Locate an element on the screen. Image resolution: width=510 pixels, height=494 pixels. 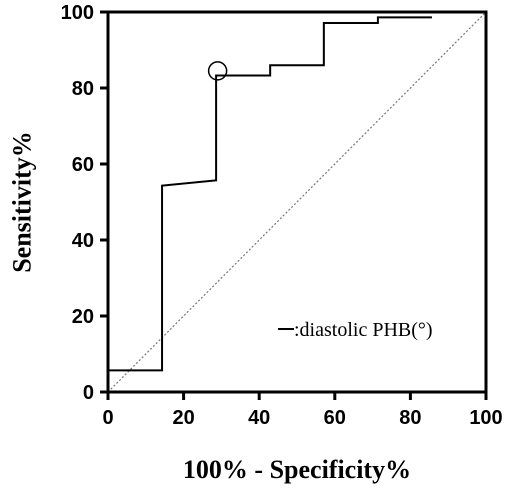
x-tick-label: 100 is located at coordinates (485, 418).